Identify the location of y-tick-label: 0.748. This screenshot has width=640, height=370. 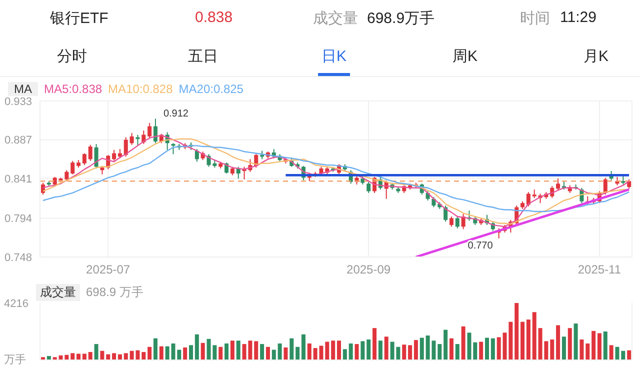
(18, 258).